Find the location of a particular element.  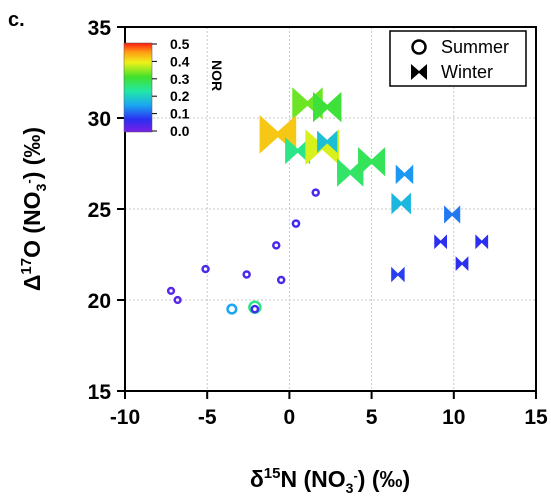

colorbar-tick-label: 0.2 is located at coordinates (180, 96).